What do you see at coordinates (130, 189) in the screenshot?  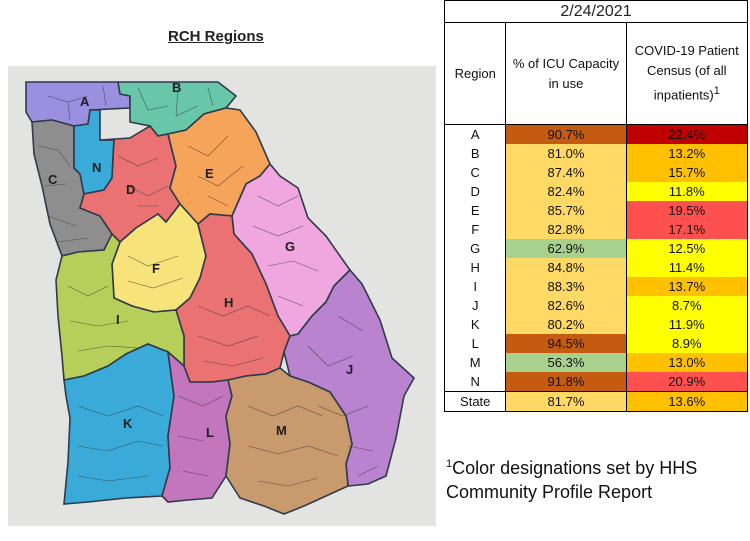 I see `region-label-d: D` at bounding box center [130, 189].